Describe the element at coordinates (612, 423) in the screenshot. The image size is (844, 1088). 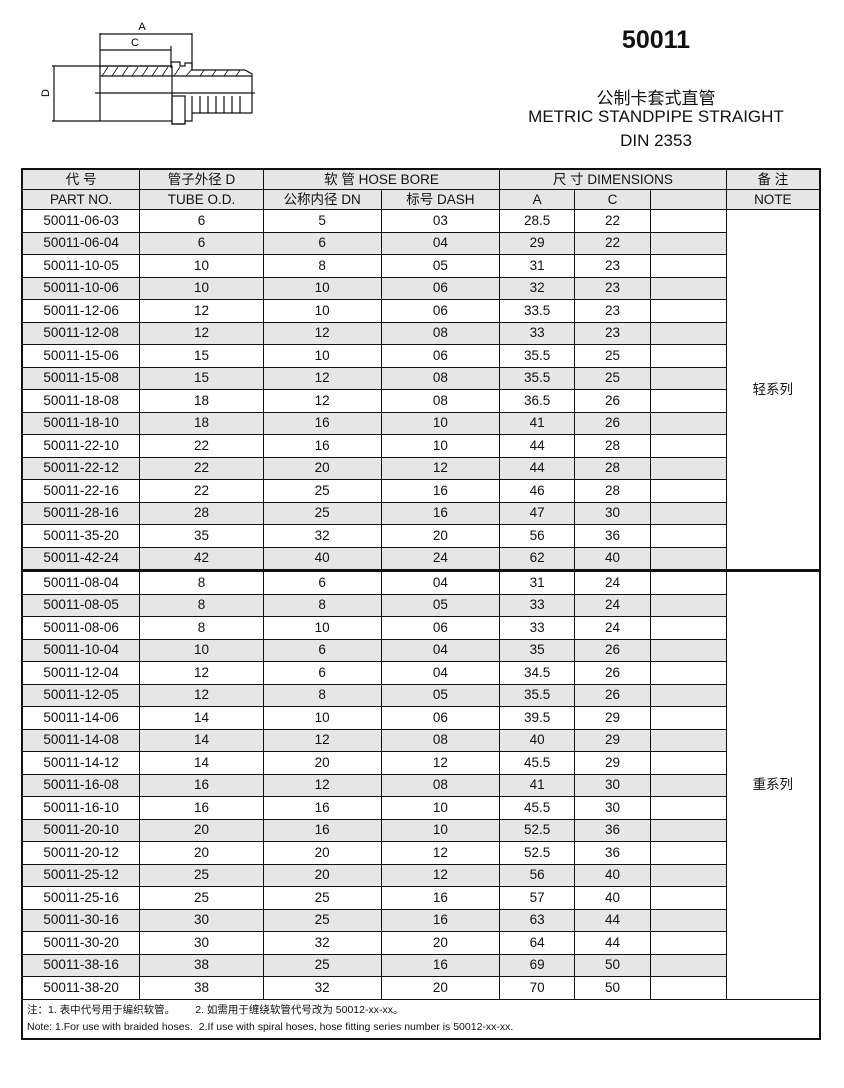
I see `cell-dim-c: 26` at that location.